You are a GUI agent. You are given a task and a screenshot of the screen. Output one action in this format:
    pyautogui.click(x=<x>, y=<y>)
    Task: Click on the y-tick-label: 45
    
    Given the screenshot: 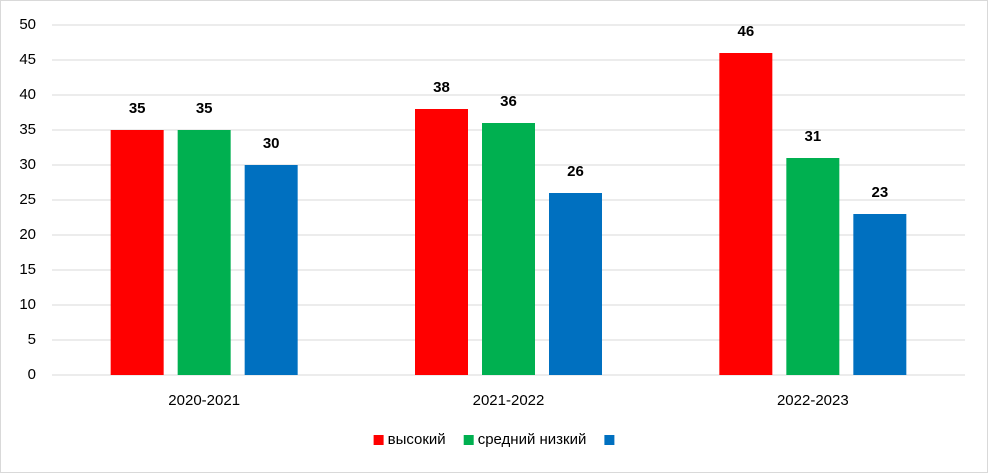 What is the action you would take?
    pyautogui.click(x=27, y=59)
    